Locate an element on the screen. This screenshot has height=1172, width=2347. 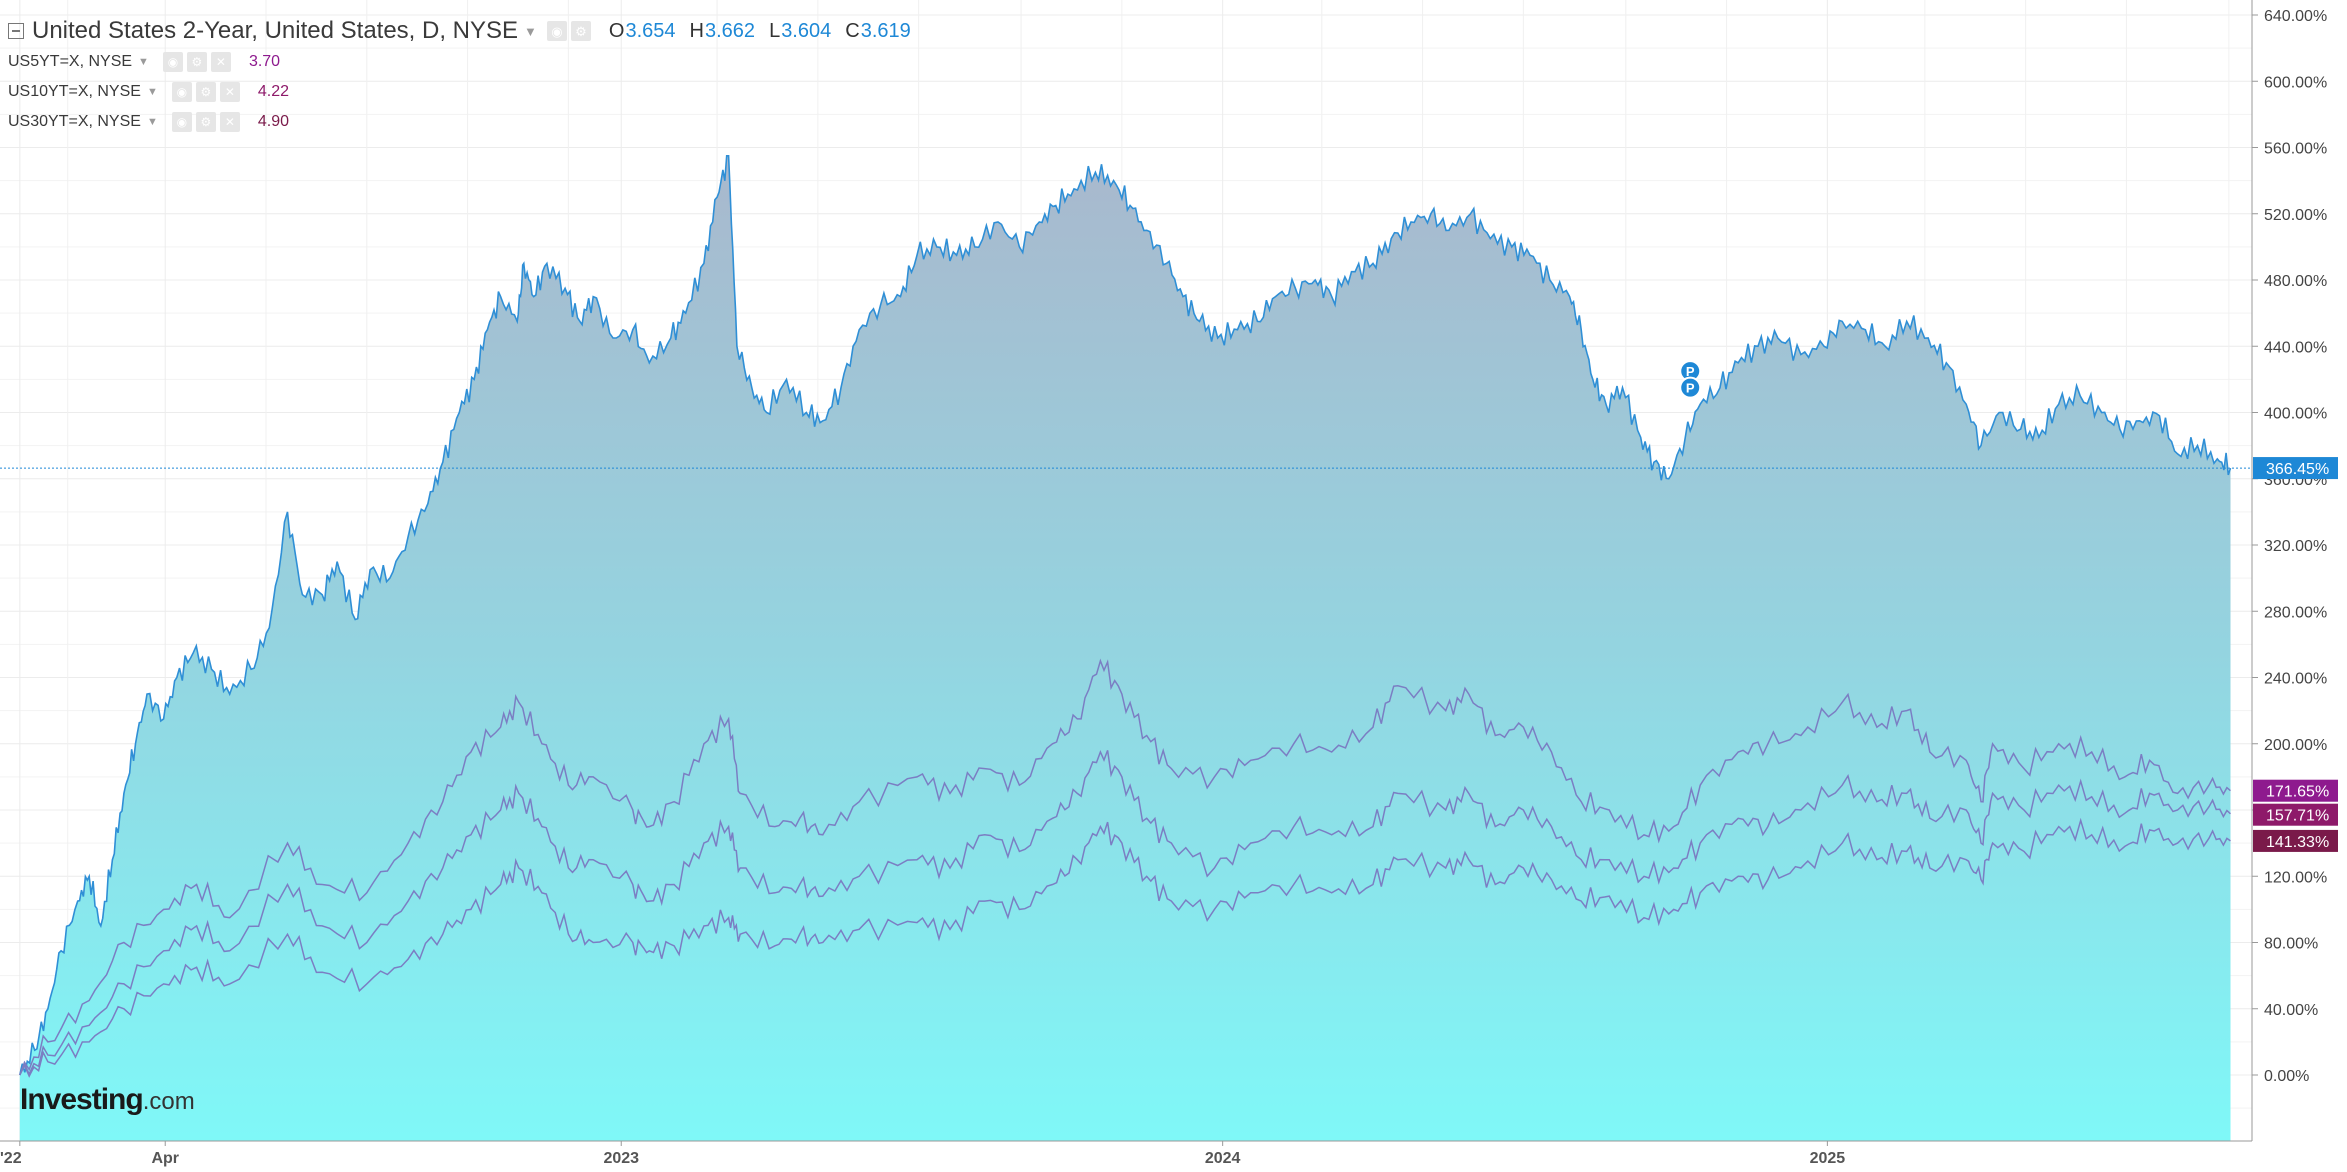
y-tick-label: 400.00% is located at coordinates (2295, 414).